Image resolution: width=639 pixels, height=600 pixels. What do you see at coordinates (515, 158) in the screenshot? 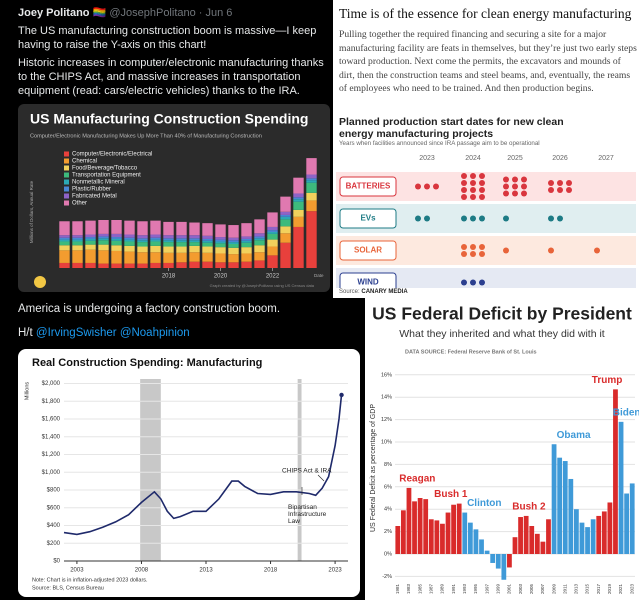
I see `year-label: 2025` at bounding box center [515, 158].